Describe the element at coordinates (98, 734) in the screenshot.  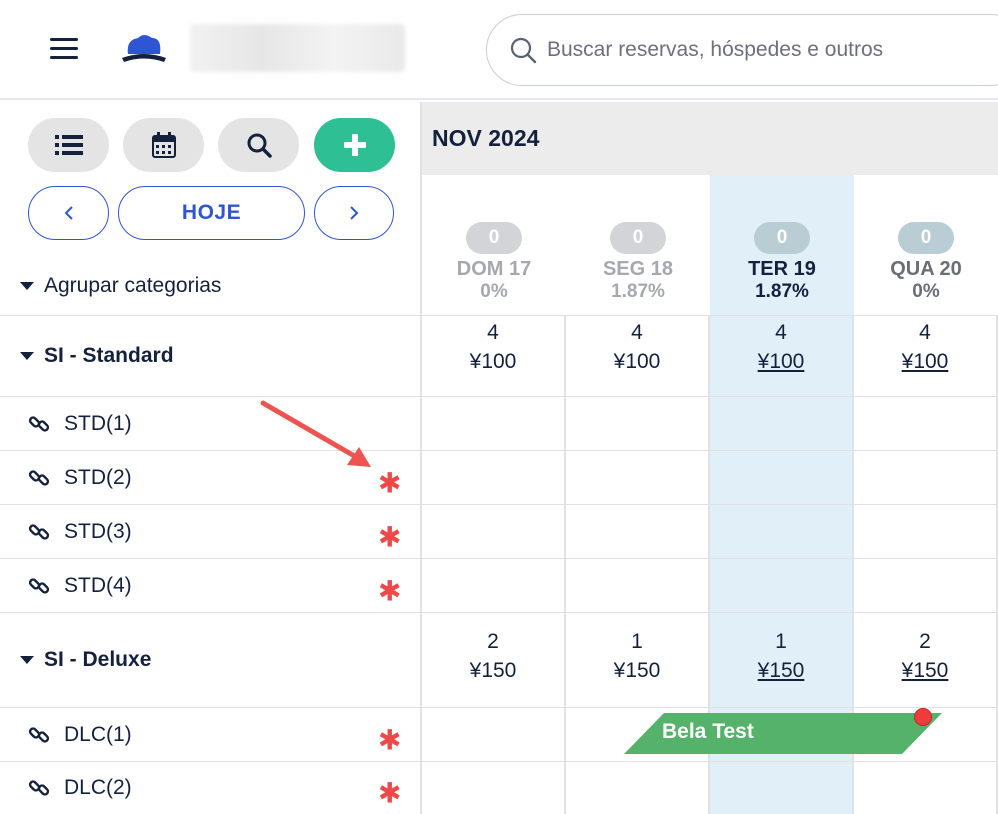
I see `room-name: DLC(1)` at that location.